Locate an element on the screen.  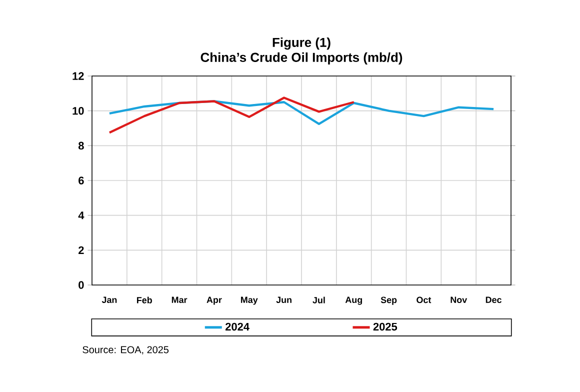
y-tick-label: 4 is located at coordinates (81, 216).